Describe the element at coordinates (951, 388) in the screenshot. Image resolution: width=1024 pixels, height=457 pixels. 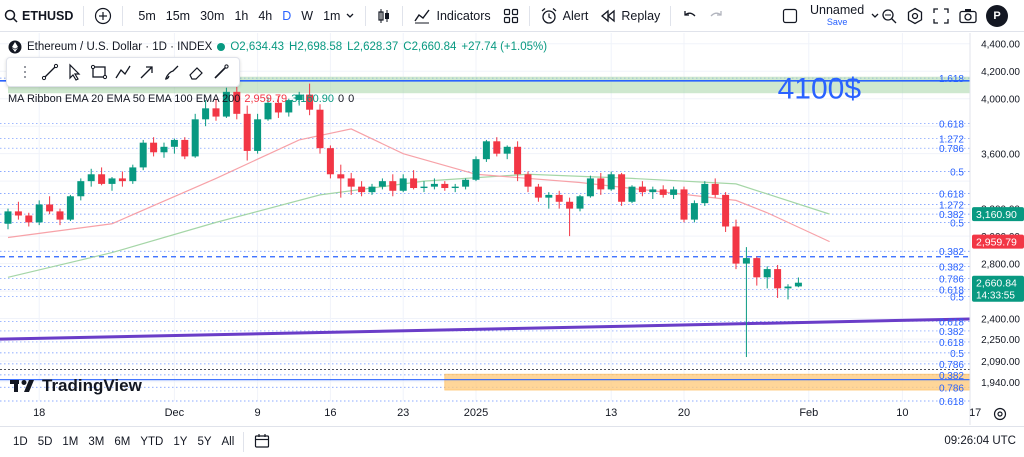
I see `fib-level-label: 0.786` at that location.